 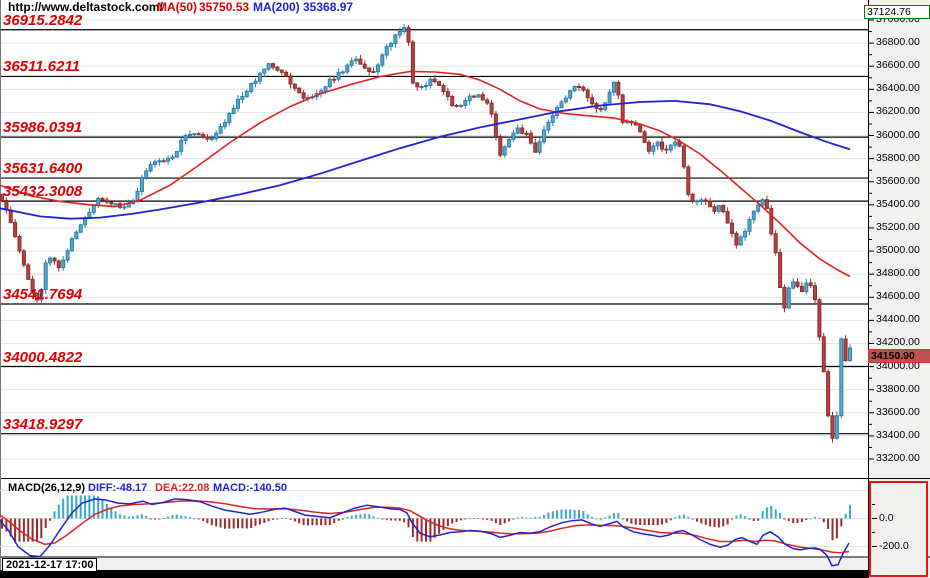 I want to click on macd-axis-label: -200.0, so click(x=894, y=545).